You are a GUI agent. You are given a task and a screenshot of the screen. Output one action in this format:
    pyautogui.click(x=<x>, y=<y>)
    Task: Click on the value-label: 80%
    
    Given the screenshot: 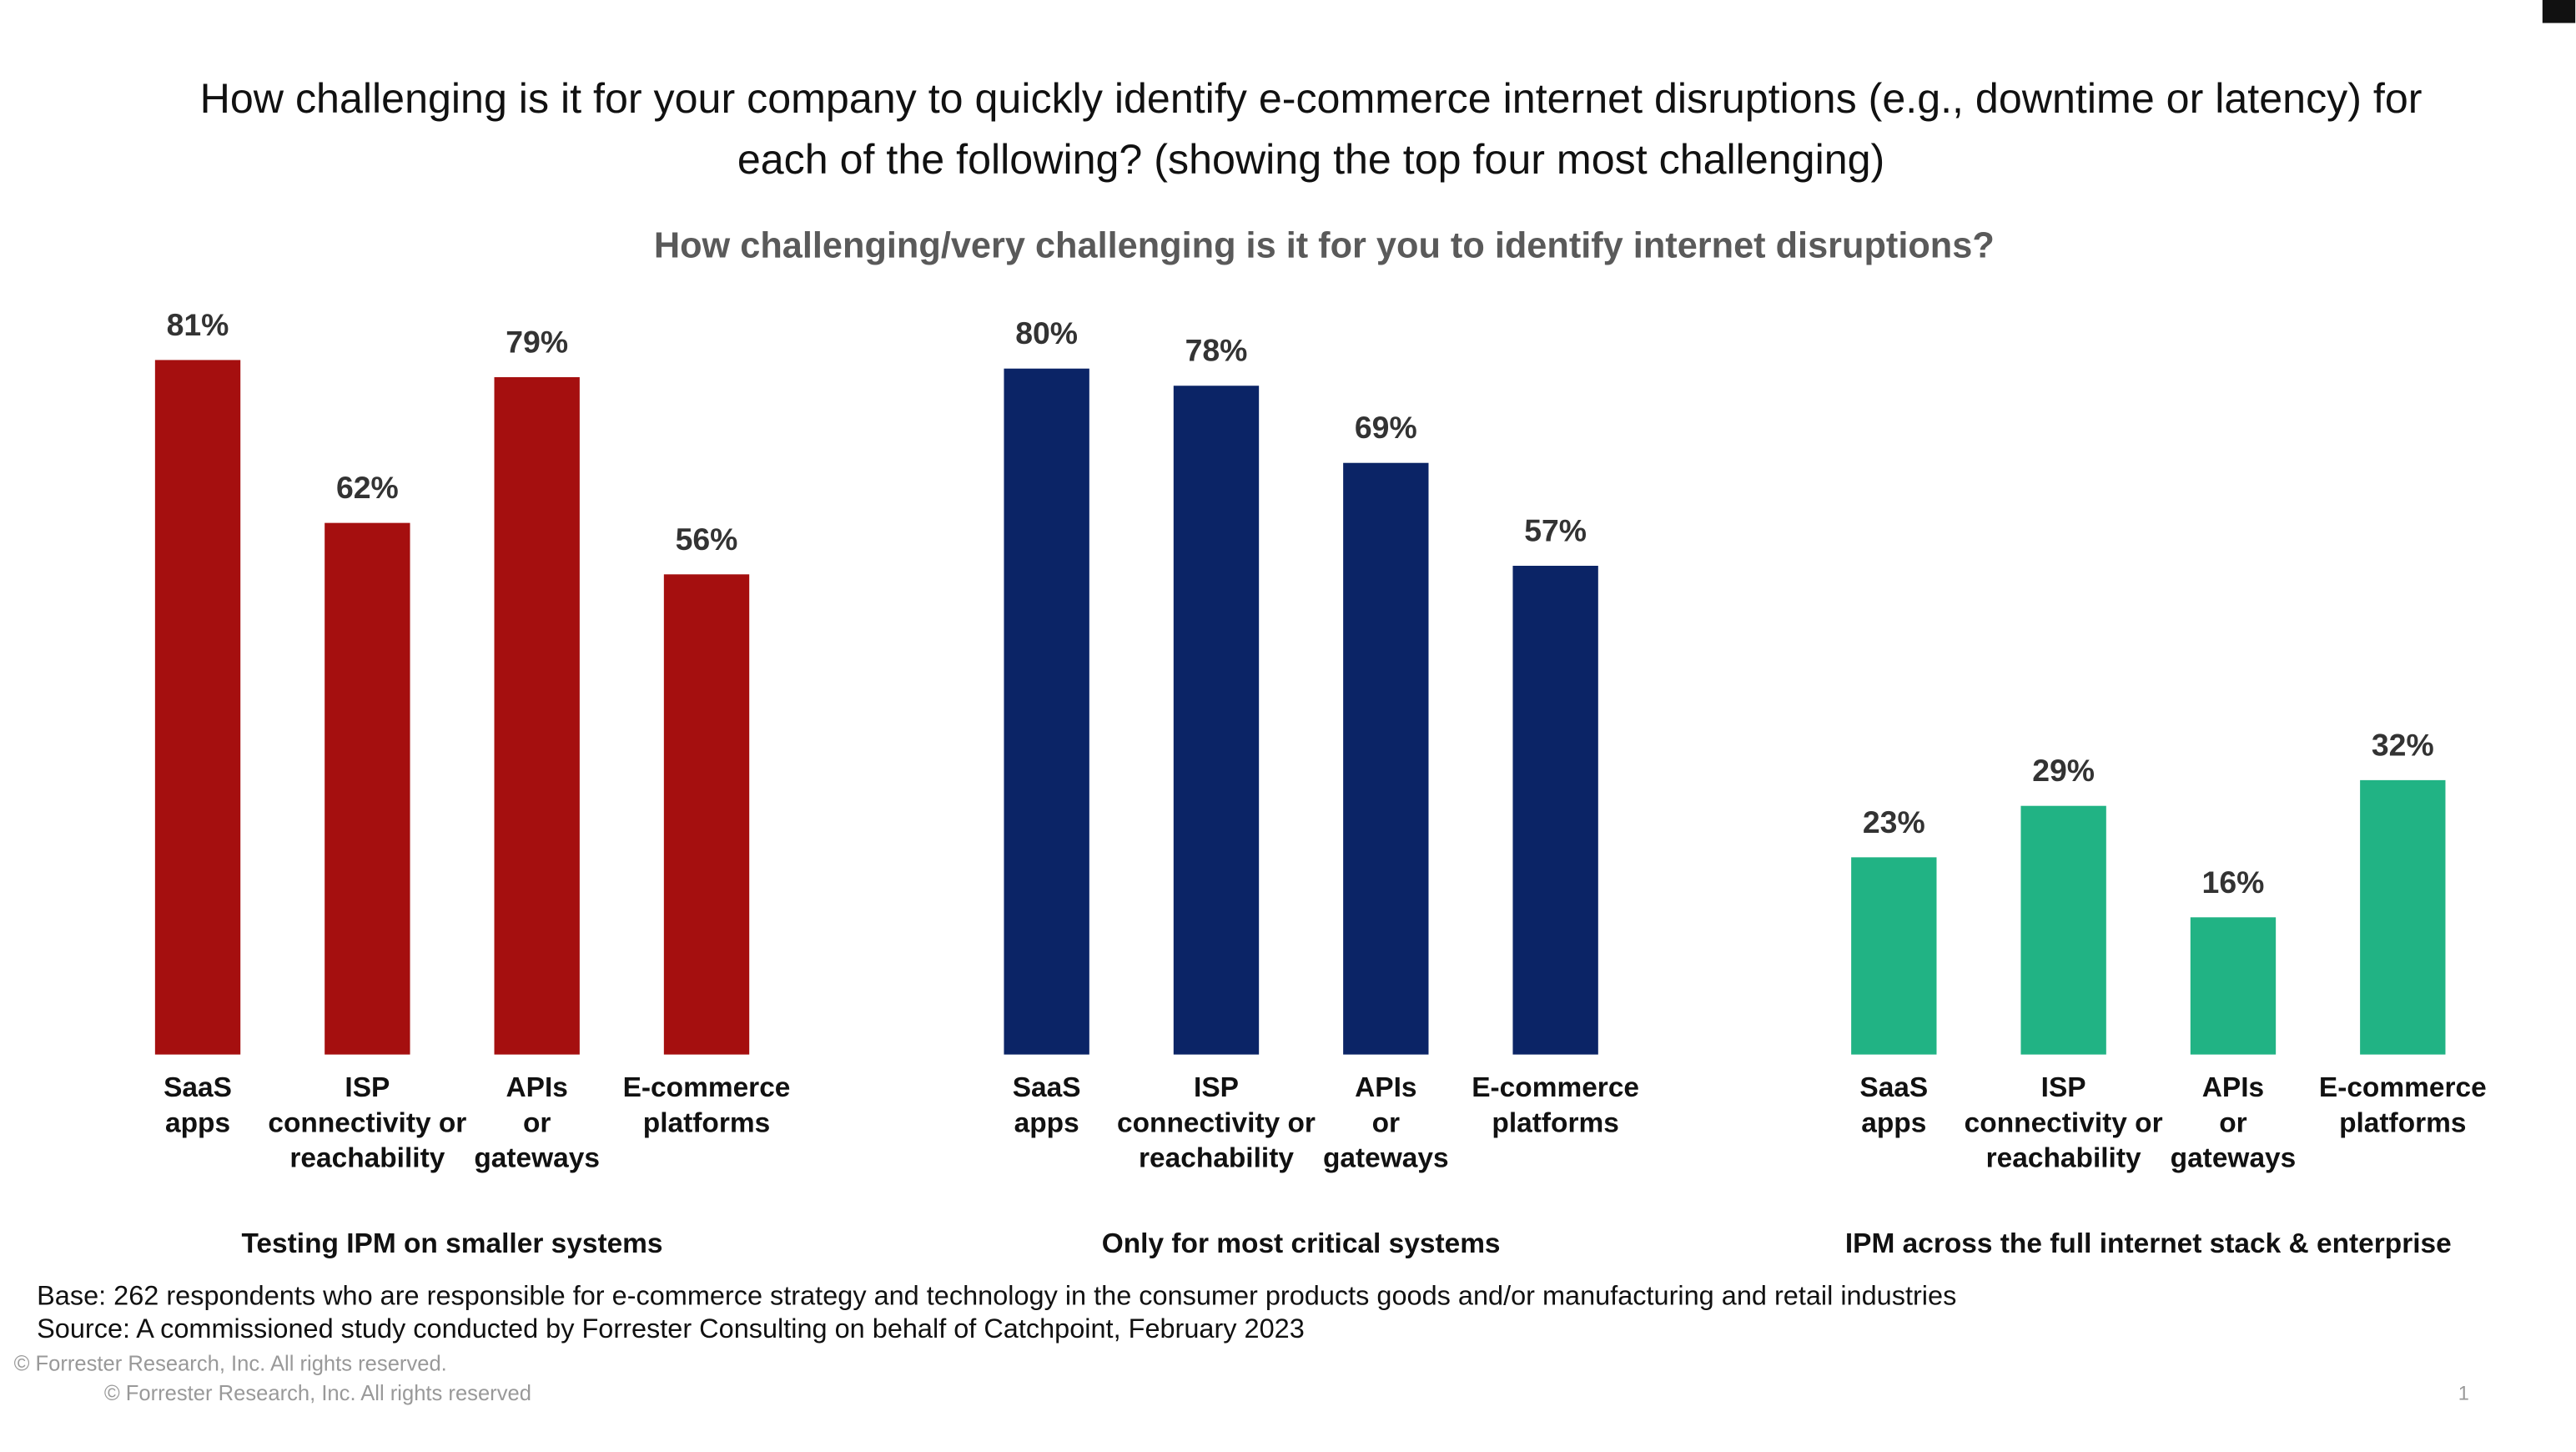 What is the action you would take?
    pyautogui.click(x=1046, y=332)
    